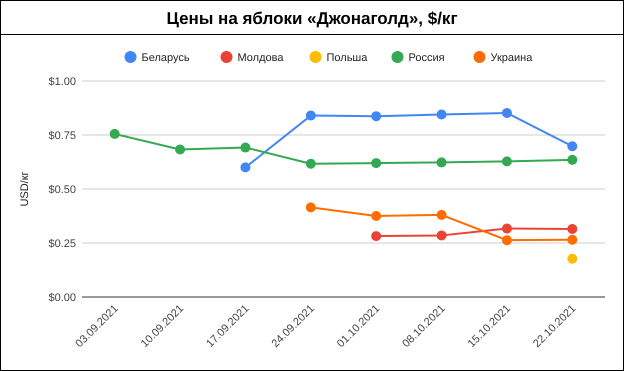 The height and width of the screenshot is (371, 624). I want to click on y-tick-label: $0.50, so click(62, 190).